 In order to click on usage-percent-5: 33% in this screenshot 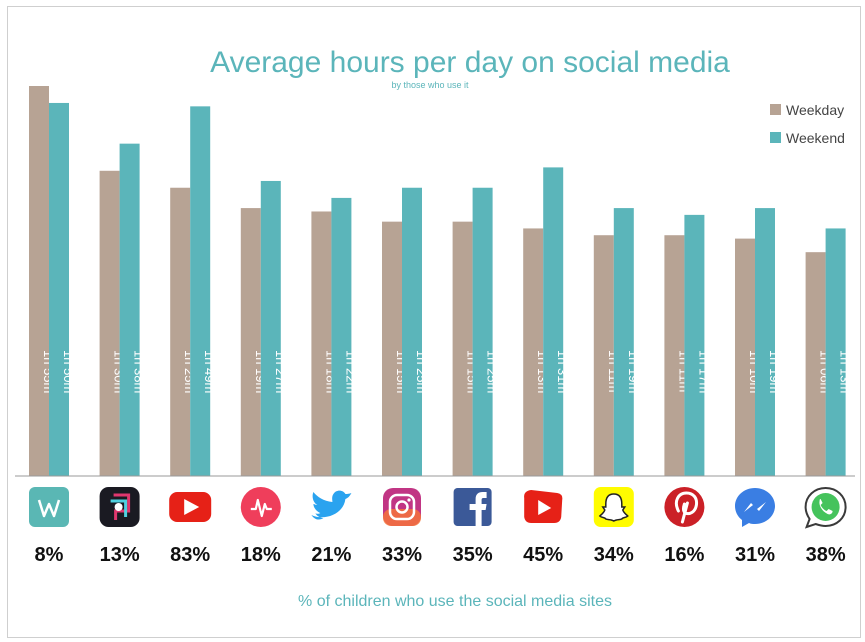, I will do `click(402, 555)`.